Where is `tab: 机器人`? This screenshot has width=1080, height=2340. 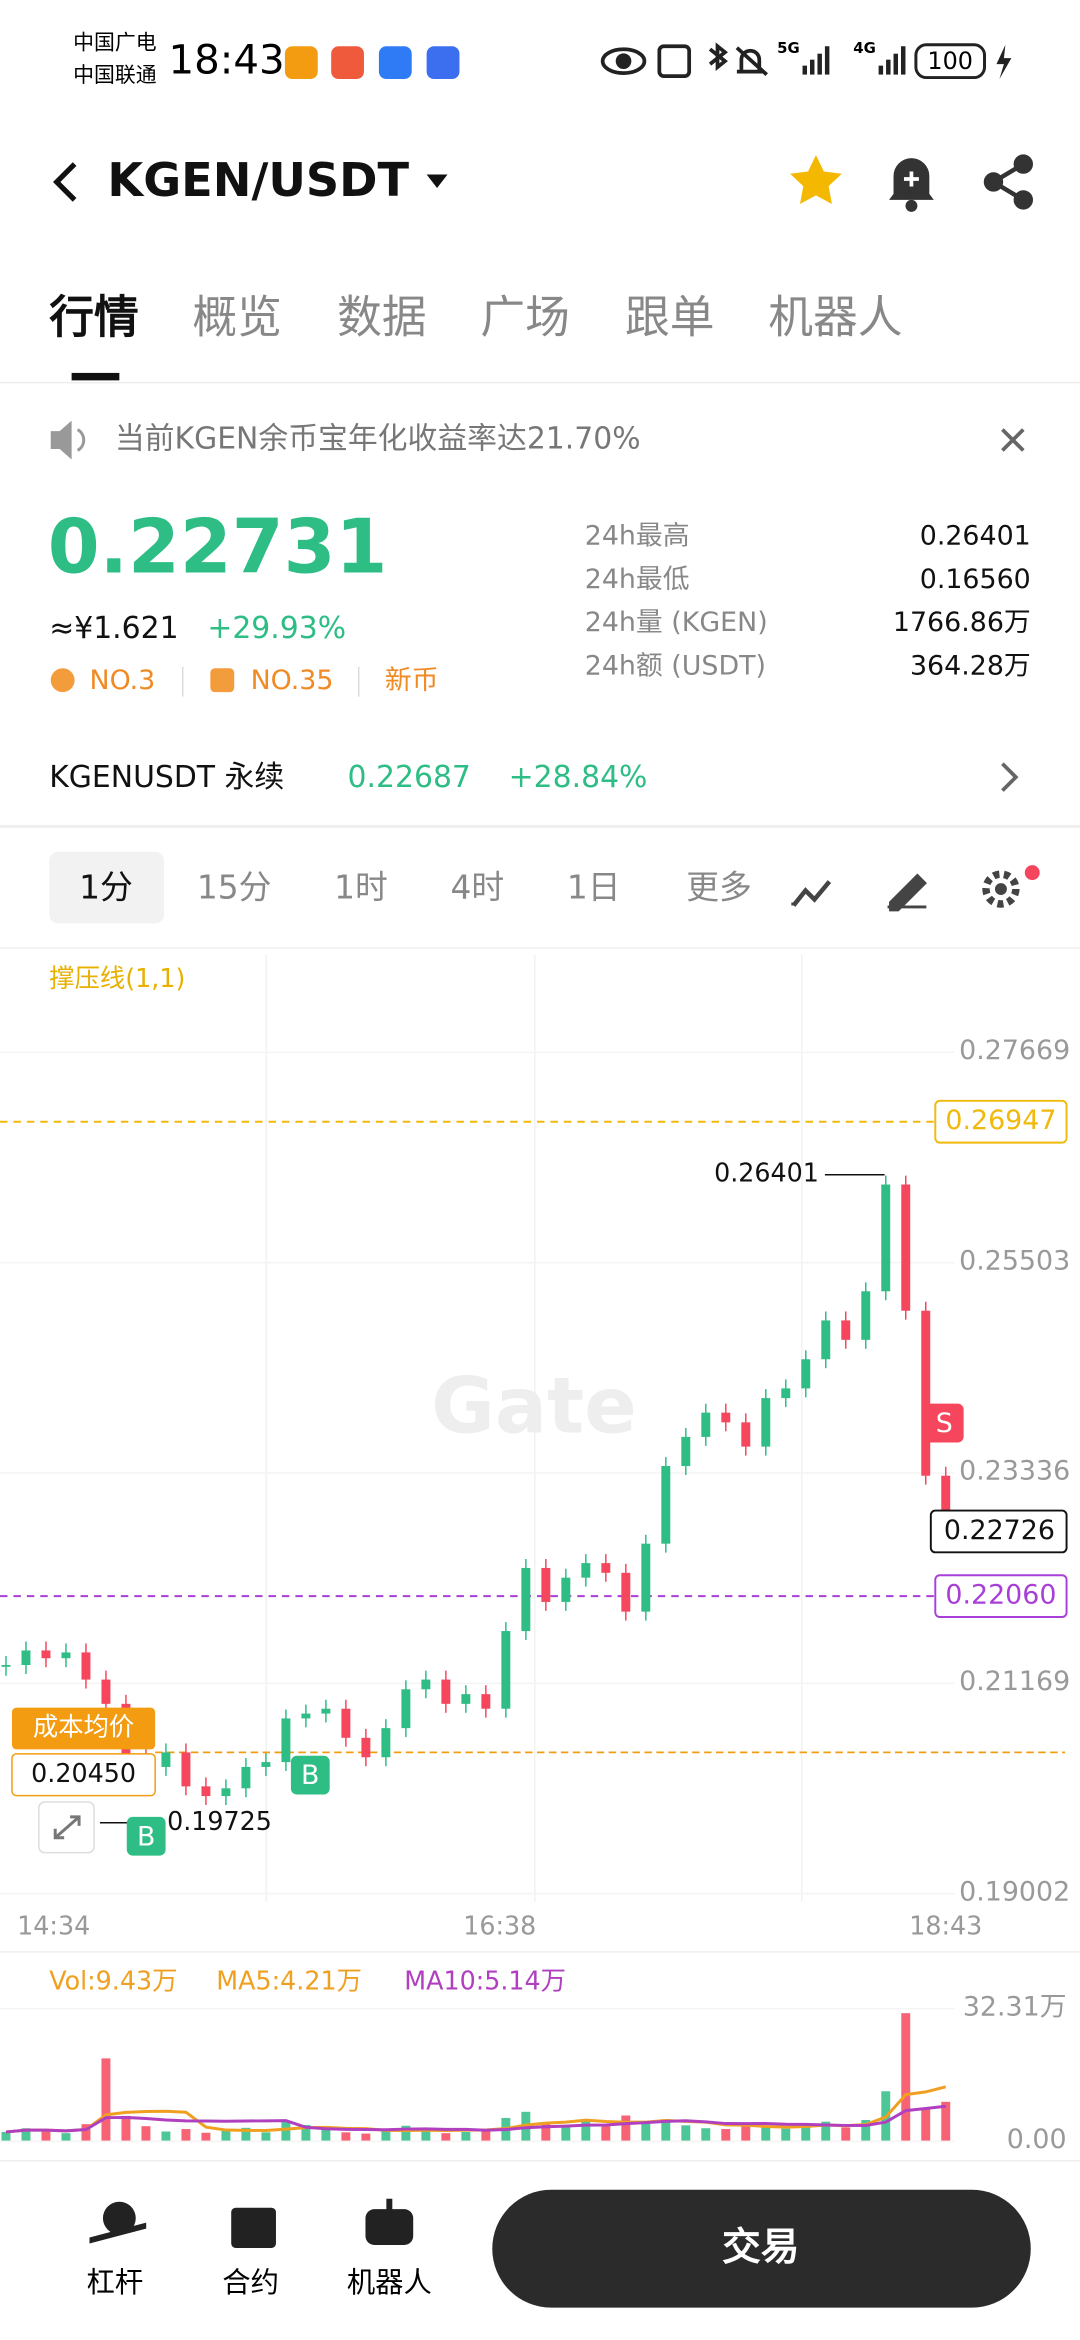 tab: 机器人 is located at coordinates (835, 317).